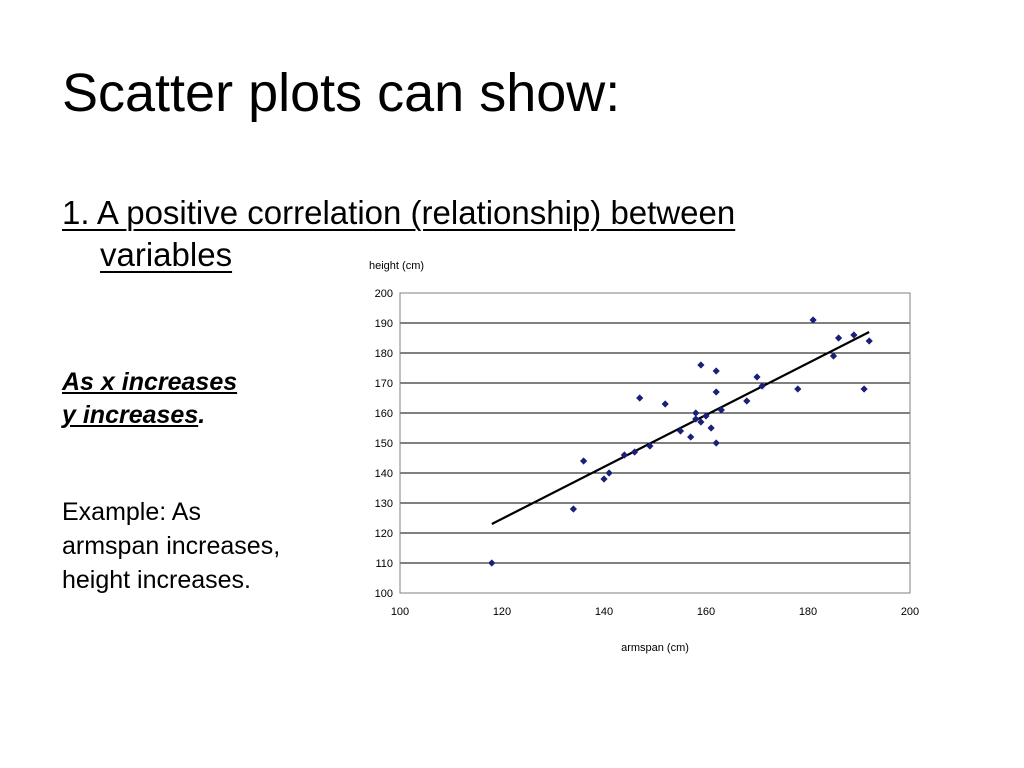 The image size is (1024, 768). I want to click on x-tick-labels: 100 120 140 160 180 200, so click(655, 612).